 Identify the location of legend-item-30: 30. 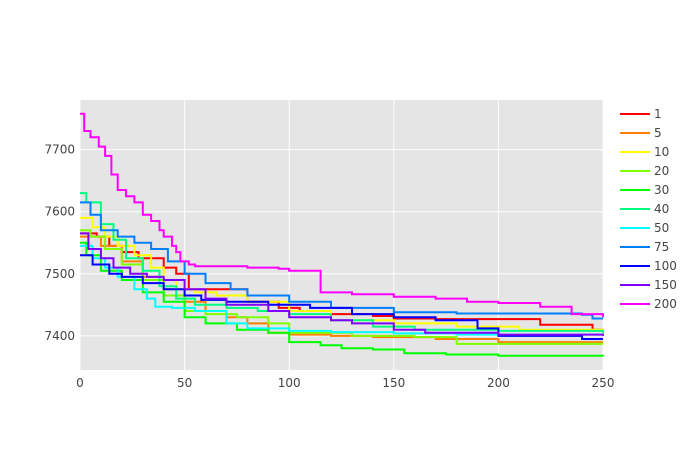
(644, 190).